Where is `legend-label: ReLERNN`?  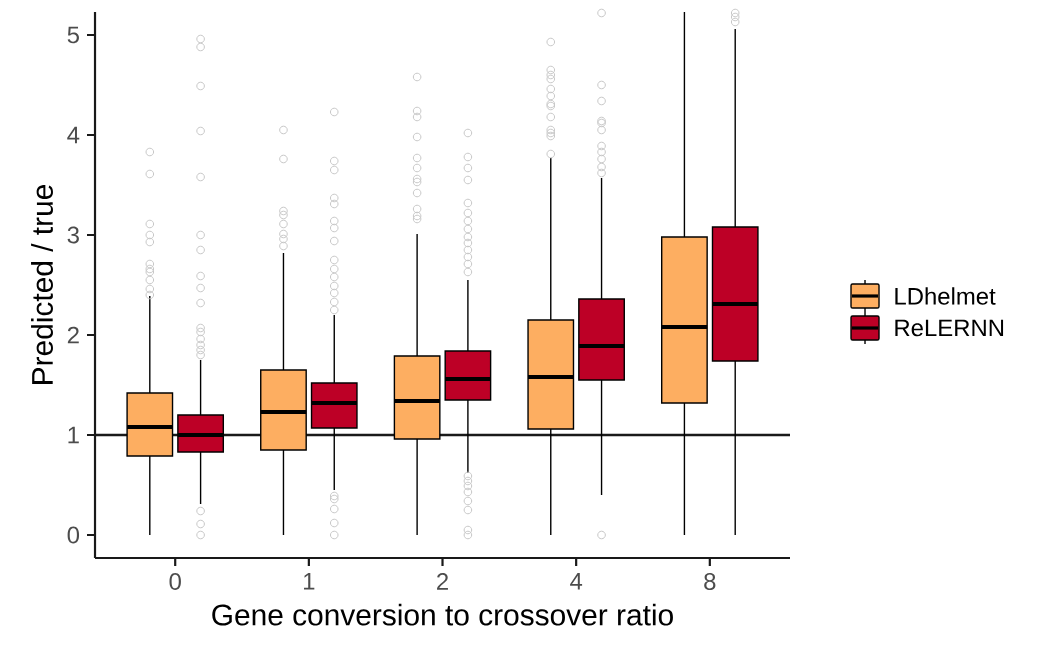
legend-label: ReLERNN is located at coordinates (949, 328).